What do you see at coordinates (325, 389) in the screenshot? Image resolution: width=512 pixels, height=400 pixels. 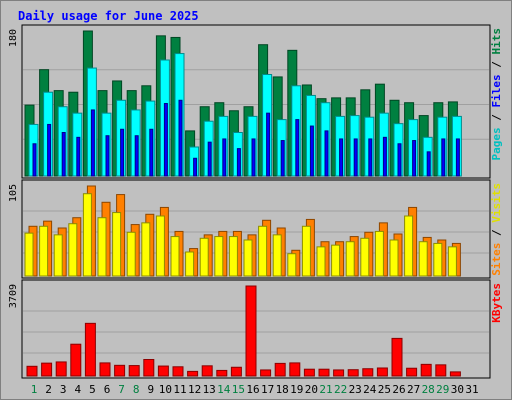 I see `x-label-day-21: 21` at bounding box center [325, 389].